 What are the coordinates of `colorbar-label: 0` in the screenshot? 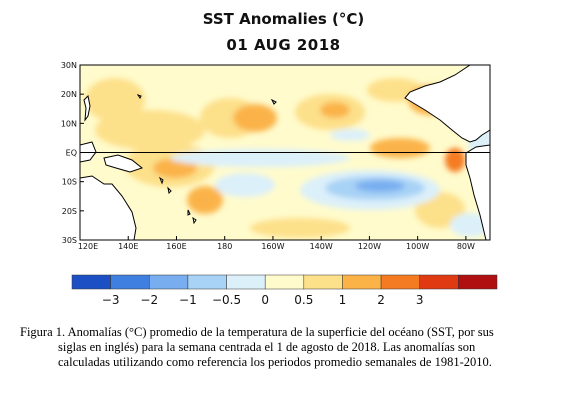 It's located at (265, 300).